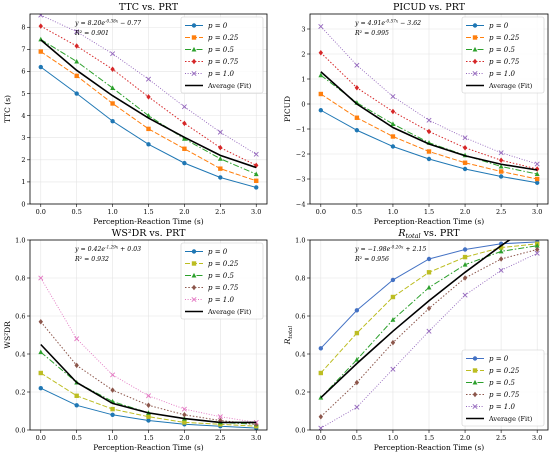 Image resolution: width=550 pixels, height=459 pixels. What do you see at coordinates (89, 23) in the screenshot?
I see `eq-pre: y = 8.20e` at bounding box center [89, 23].